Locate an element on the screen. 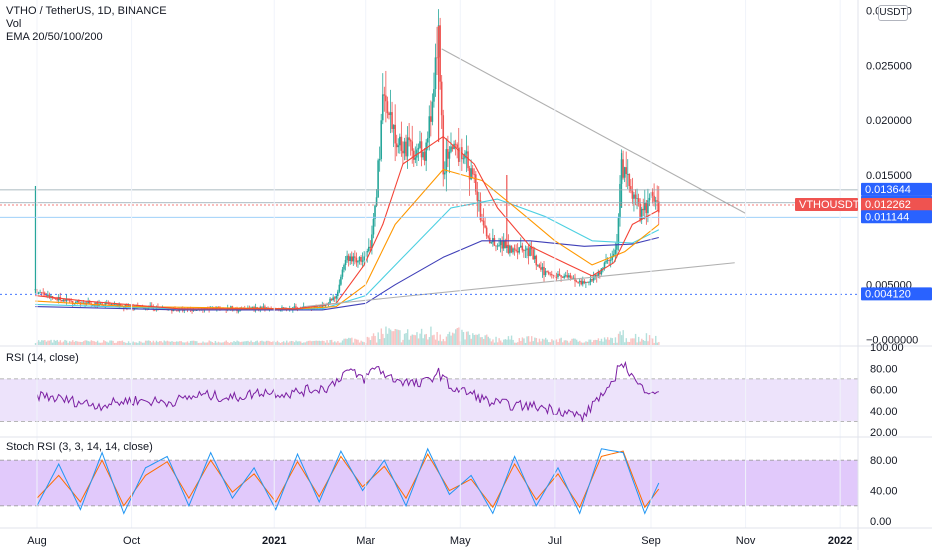 The height and width of the screenshot is (550, 932). stoch-k-line is located at coordinates (348, 481).